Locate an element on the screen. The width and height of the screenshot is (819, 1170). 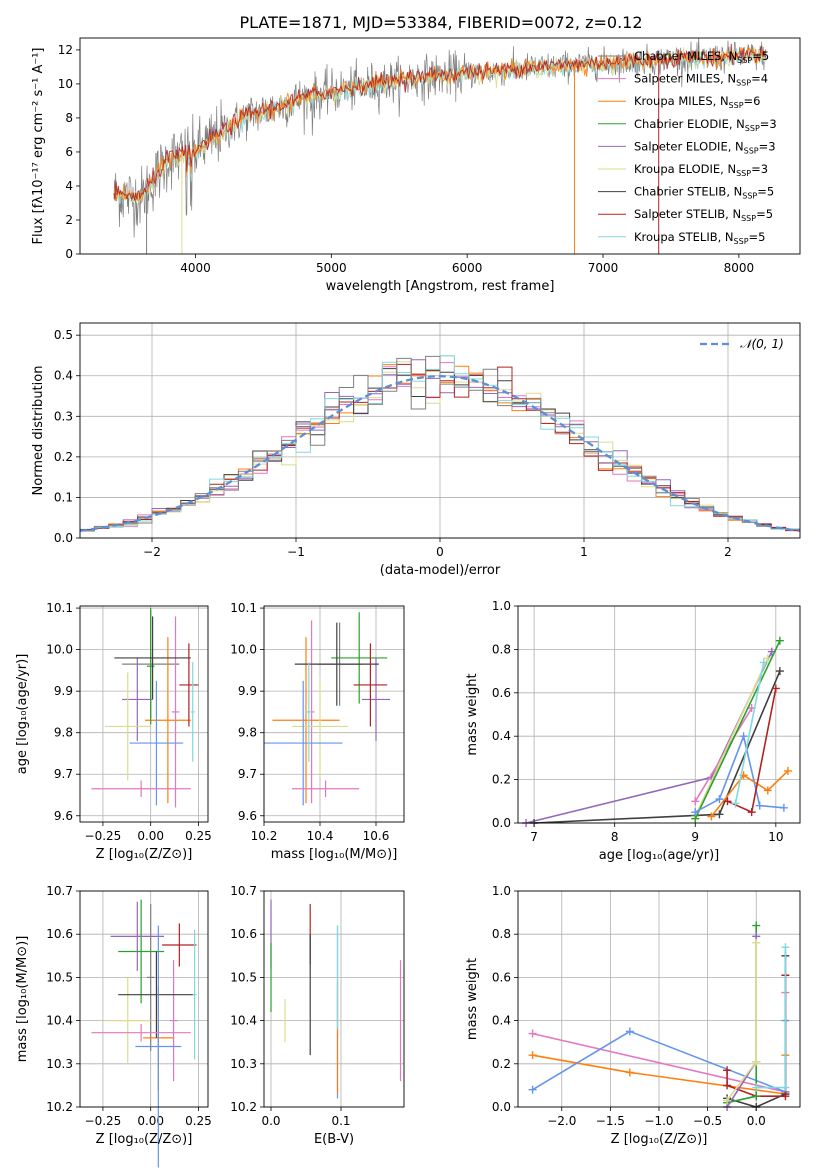
legend-entry: Chabrier MILES, NSSP=5 is located at coordinates (701, 57).